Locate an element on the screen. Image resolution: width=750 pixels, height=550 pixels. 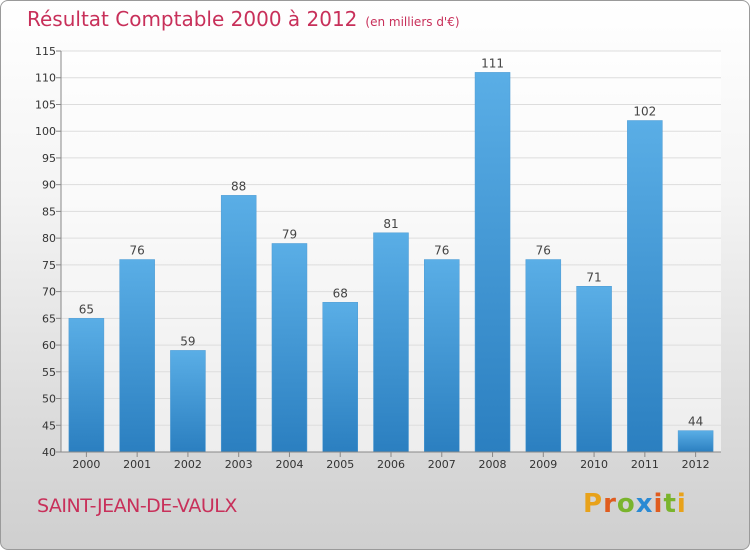
x-tick-label: 2009 is located at coordinates (543, 464).